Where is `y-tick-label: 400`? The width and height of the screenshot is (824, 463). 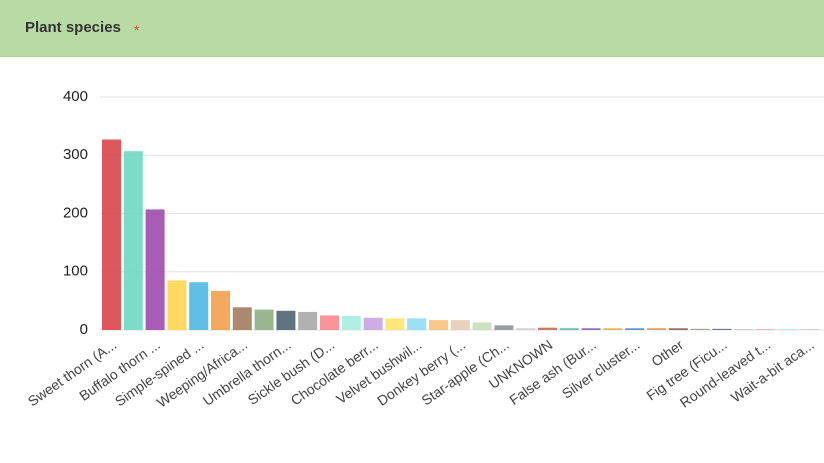 y-tick-label: 400 is located at coordinates (75, 96).